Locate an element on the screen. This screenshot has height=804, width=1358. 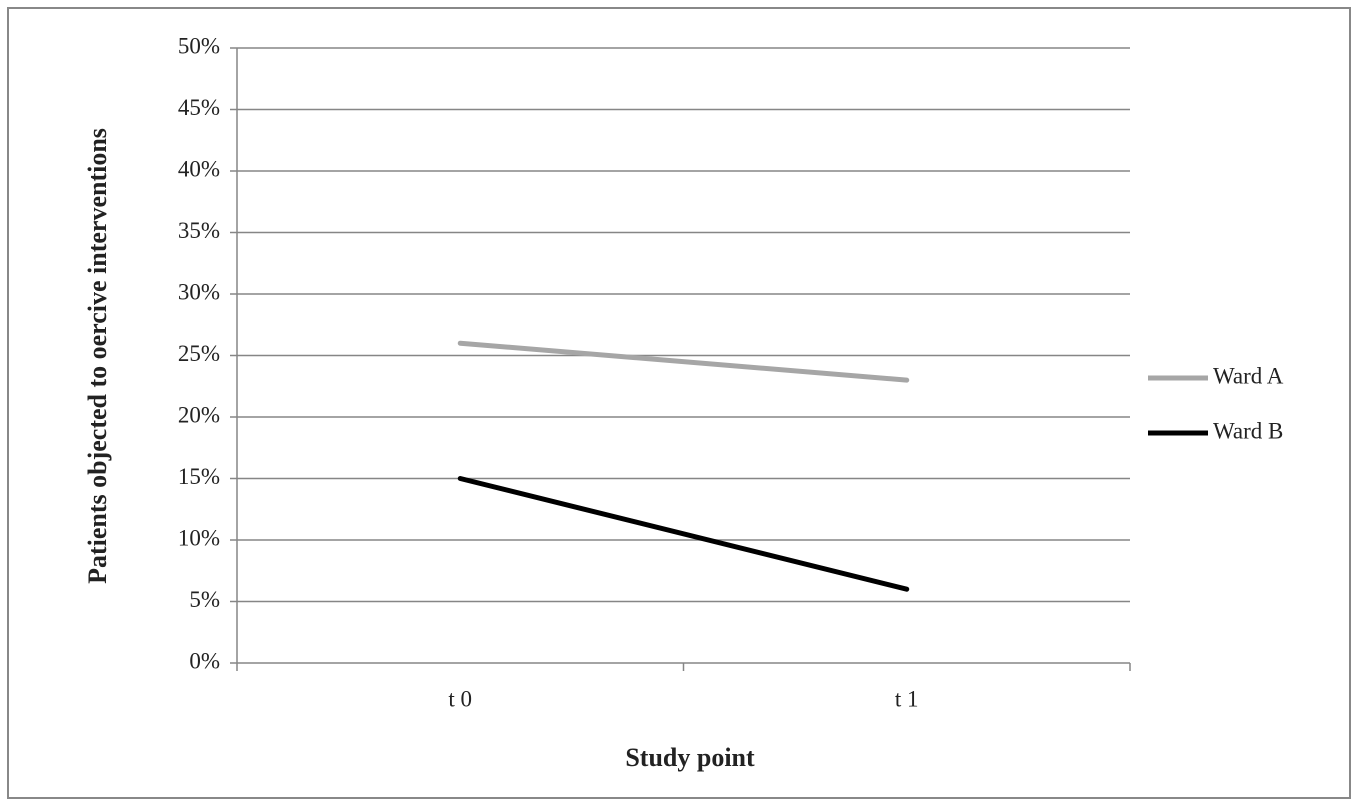
y-tick-label: 35% is located at coordinates (199, 230).